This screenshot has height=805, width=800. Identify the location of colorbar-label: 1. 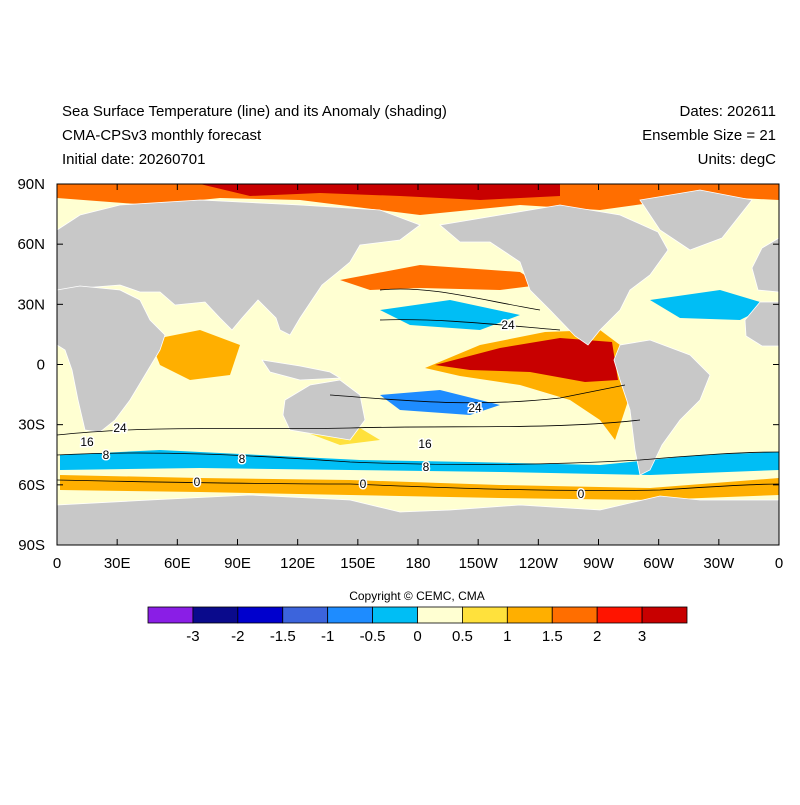
(507, 636).